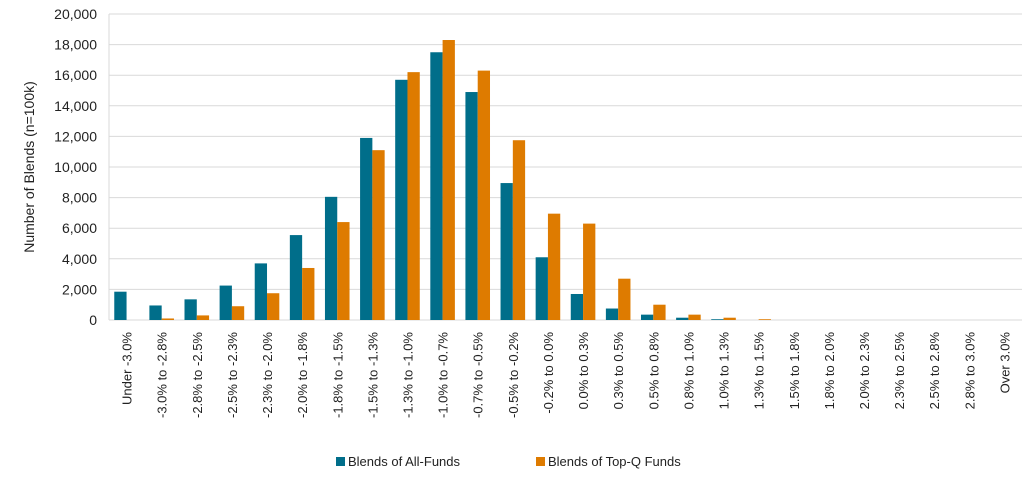  Describe the element at coordinates (340, 461) in the screenshot. I see `legend-swatch-all-funds` at that location.